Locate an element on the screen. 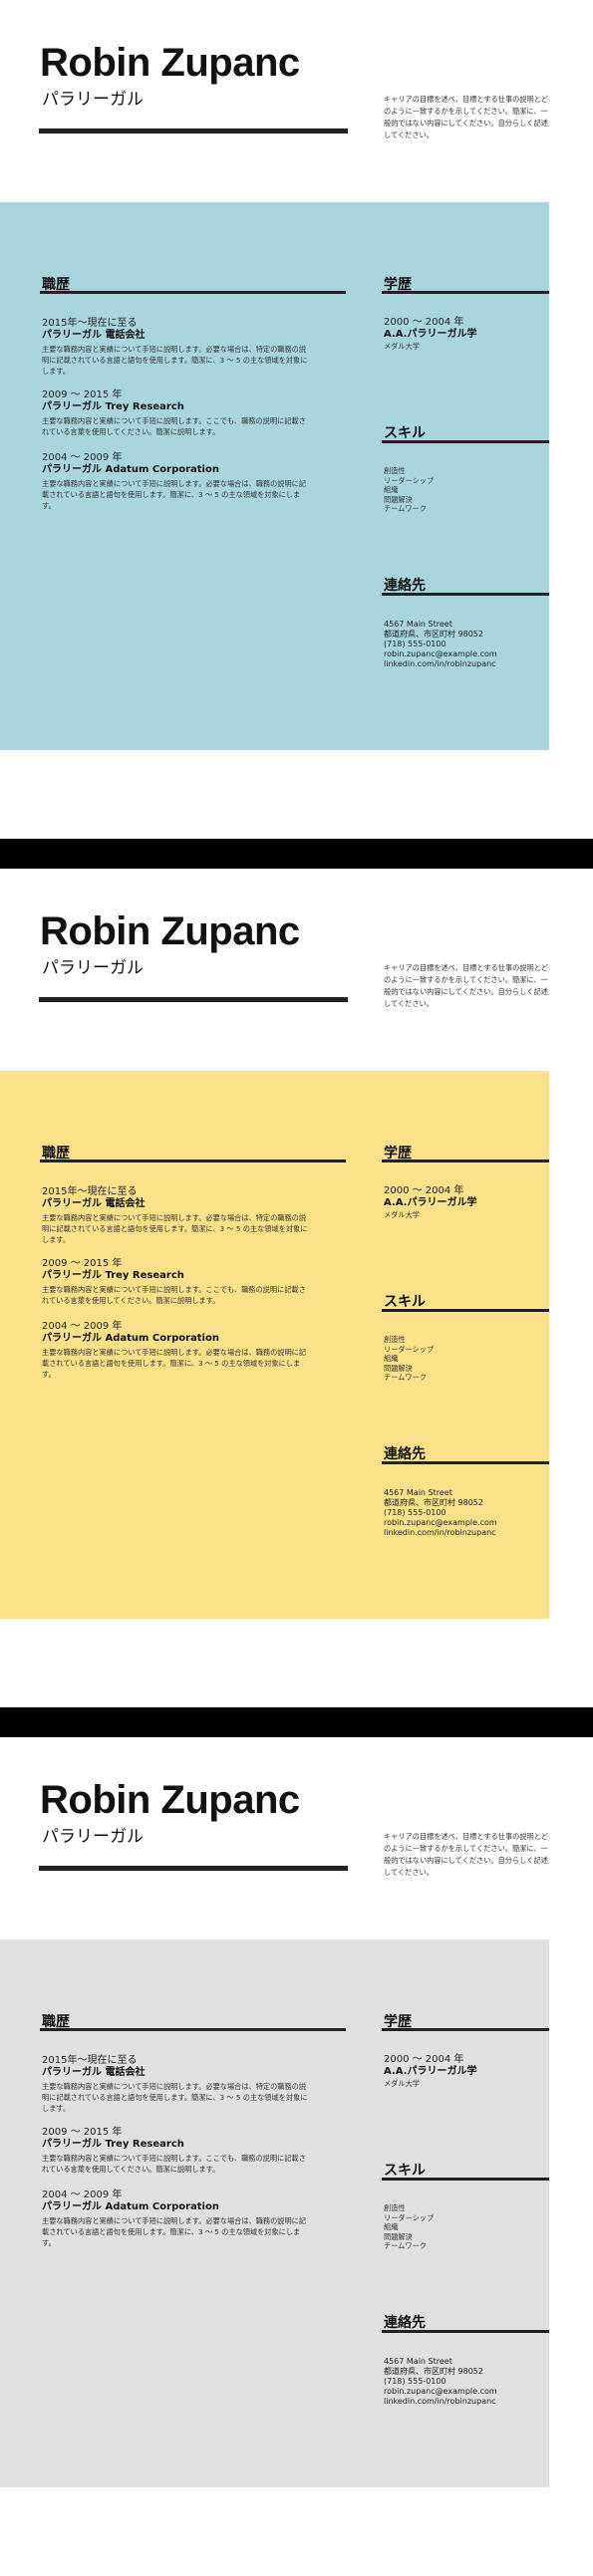  candidate-title: パラリーガル is located at coordinates (93, 1837).